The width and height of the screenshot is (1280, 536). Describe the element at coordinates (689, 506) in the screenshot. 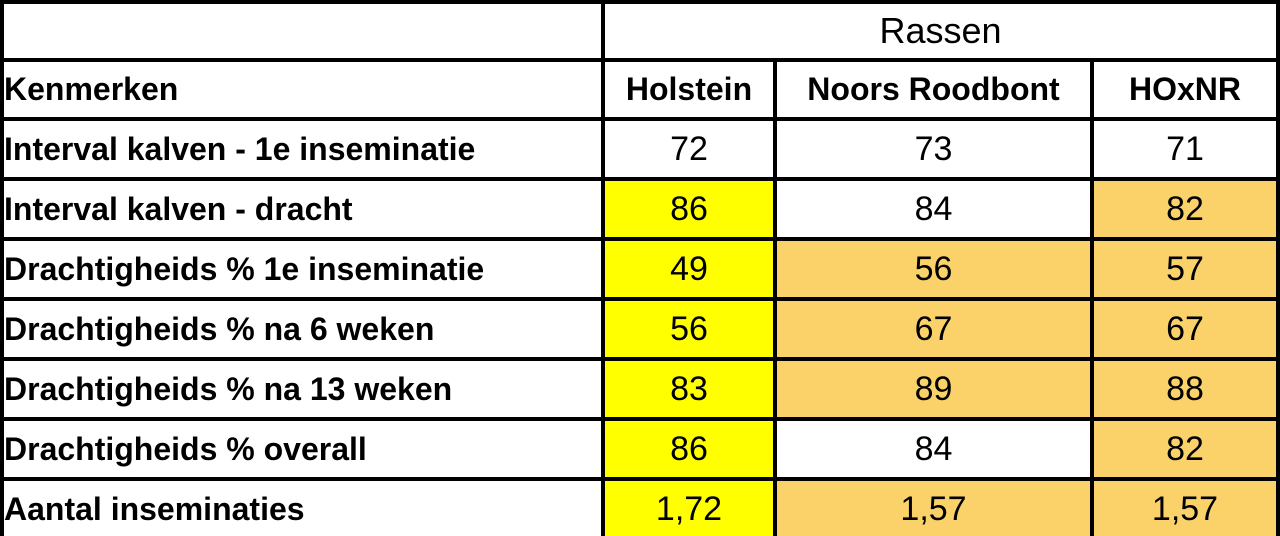

I see `value-cell: 1,72` at that location.